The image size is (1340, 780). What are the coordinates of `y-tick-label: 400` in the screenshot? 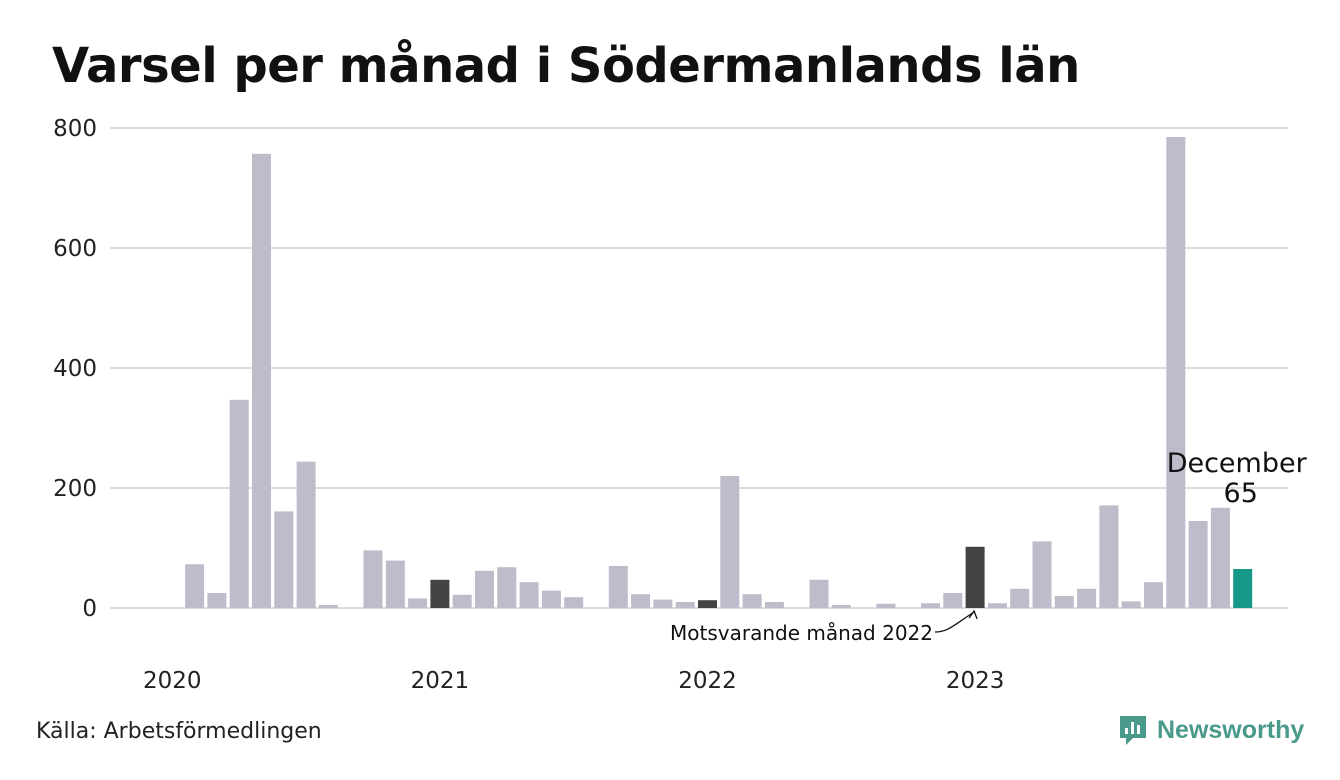 It's located at (75, 369).